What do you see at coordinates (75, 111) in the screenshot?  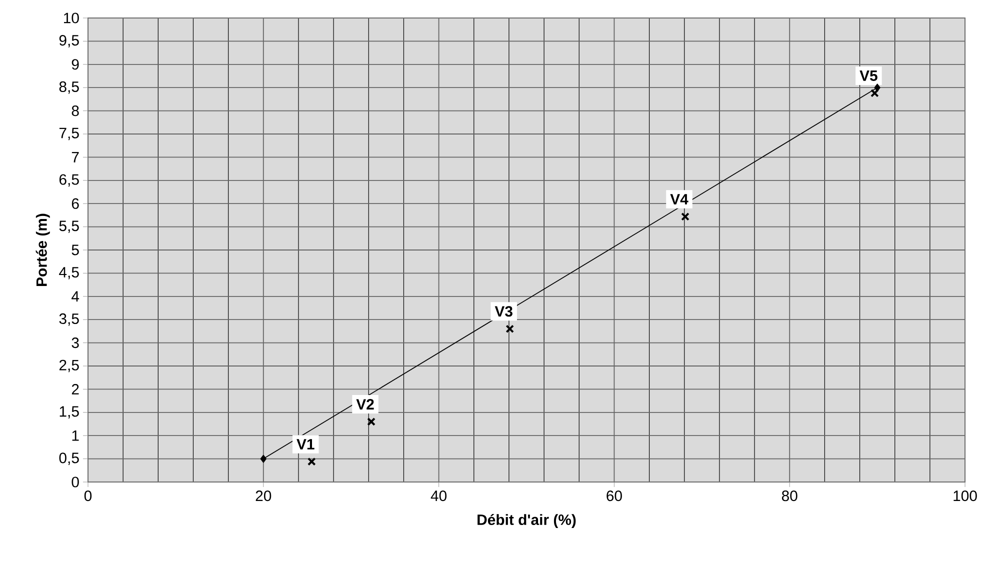 I see `y-tick-label: 8` at bounding box center [75, 111].